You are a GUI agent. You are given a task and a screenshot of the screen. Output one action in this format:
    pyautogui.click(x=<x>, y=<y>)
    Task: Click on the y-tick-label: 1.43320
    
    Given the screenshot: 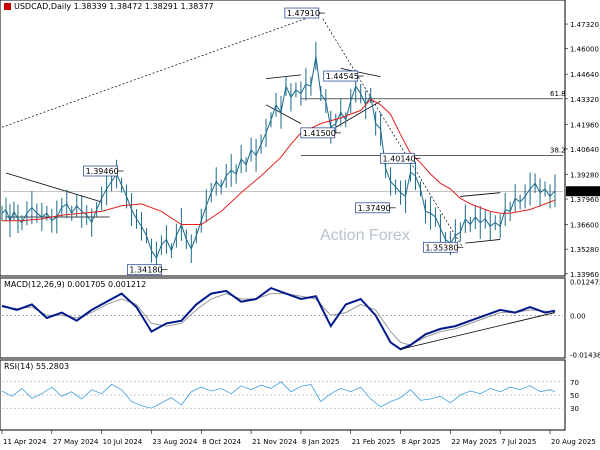 What is the action you would take?
    pyautogui.click(x=584, y=100)
    